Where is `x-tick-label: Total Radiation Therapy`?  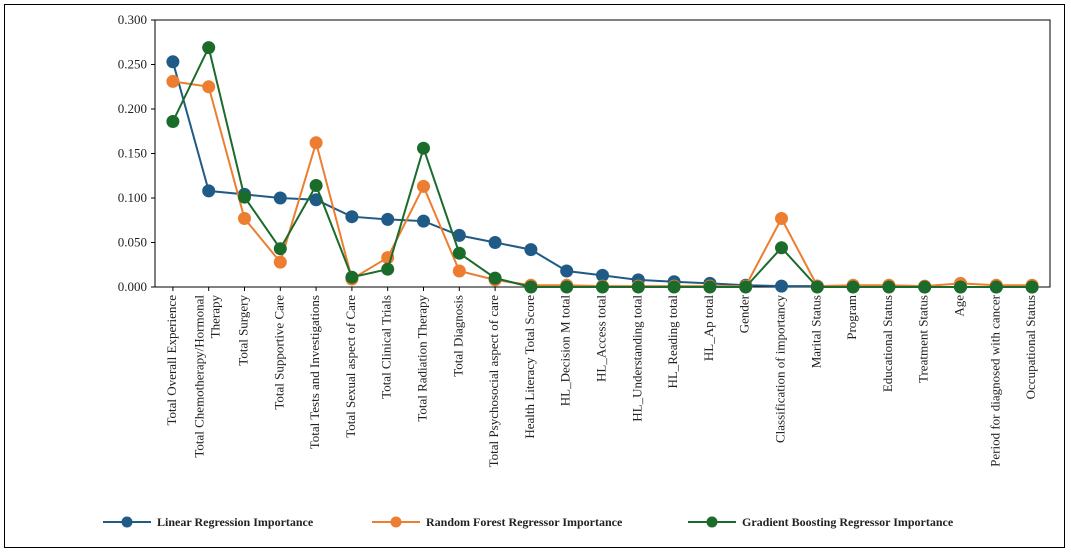 x-tick-label: Total Radiation Therapy is located at coordinates (421, 358).